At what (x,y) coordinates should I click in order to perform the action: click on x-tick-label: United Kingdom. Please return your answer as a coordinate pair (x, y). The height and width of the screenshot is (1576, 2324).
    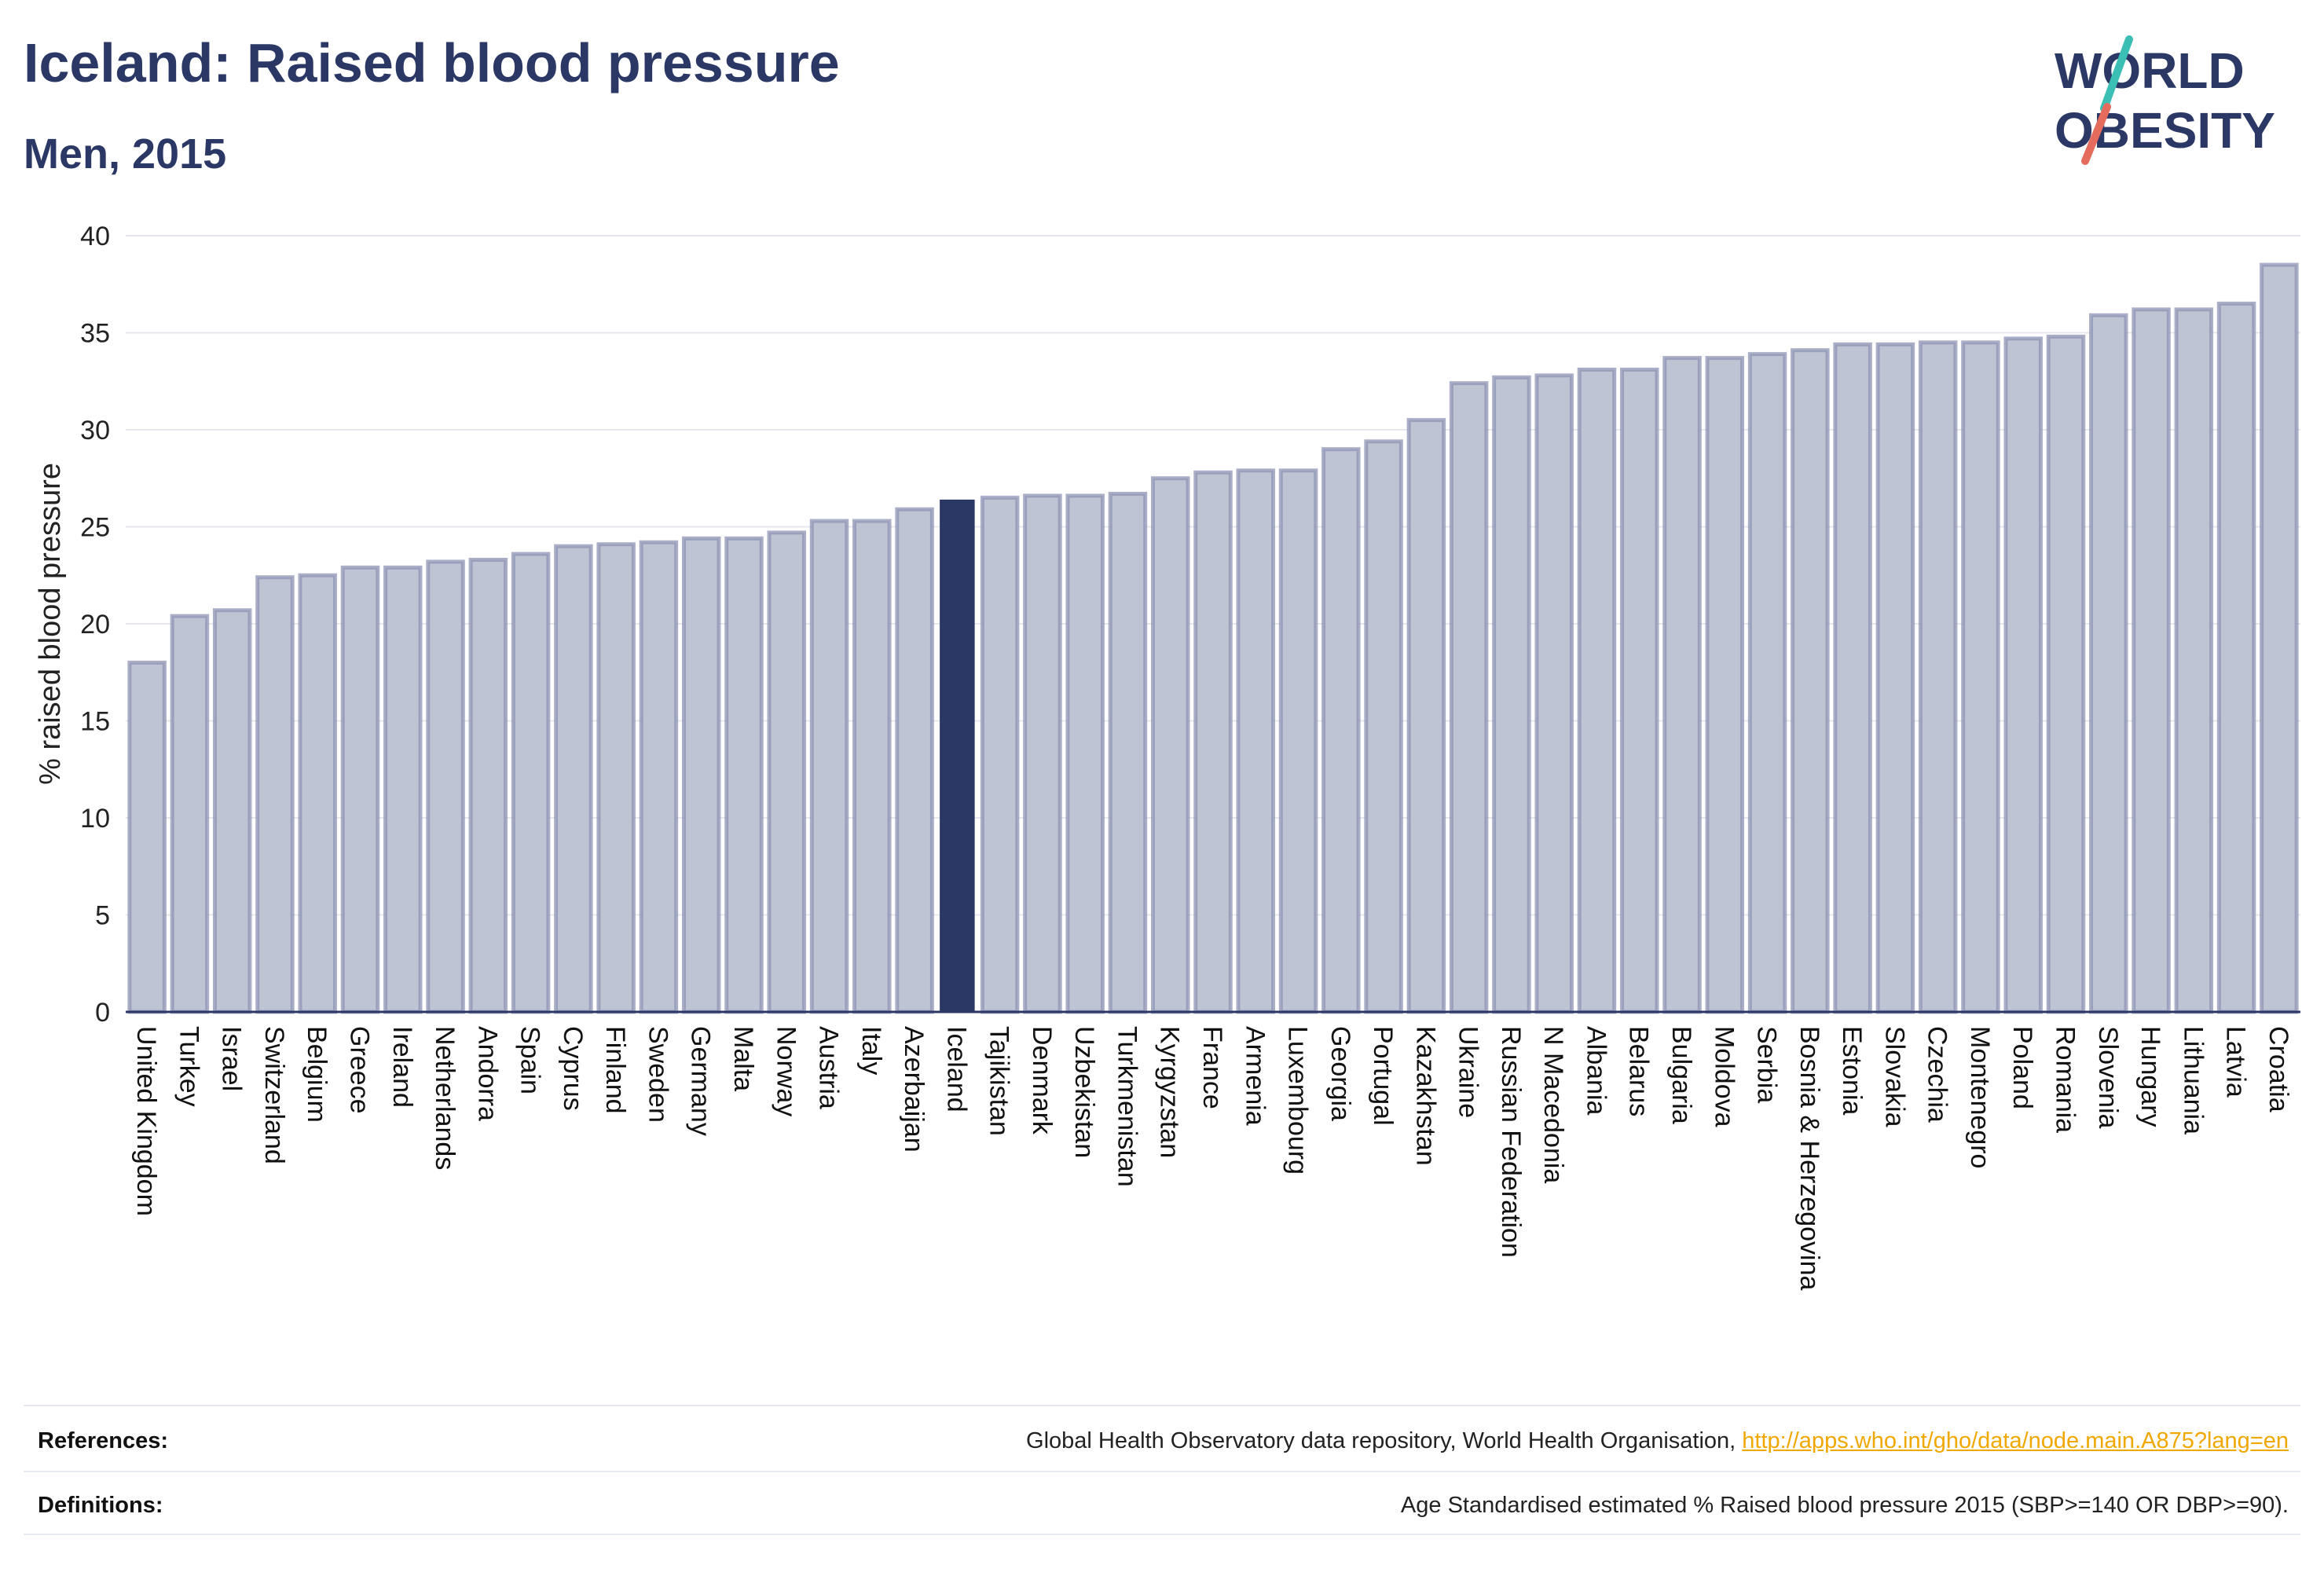
    Looking at the image, I should click on (146, 1121).